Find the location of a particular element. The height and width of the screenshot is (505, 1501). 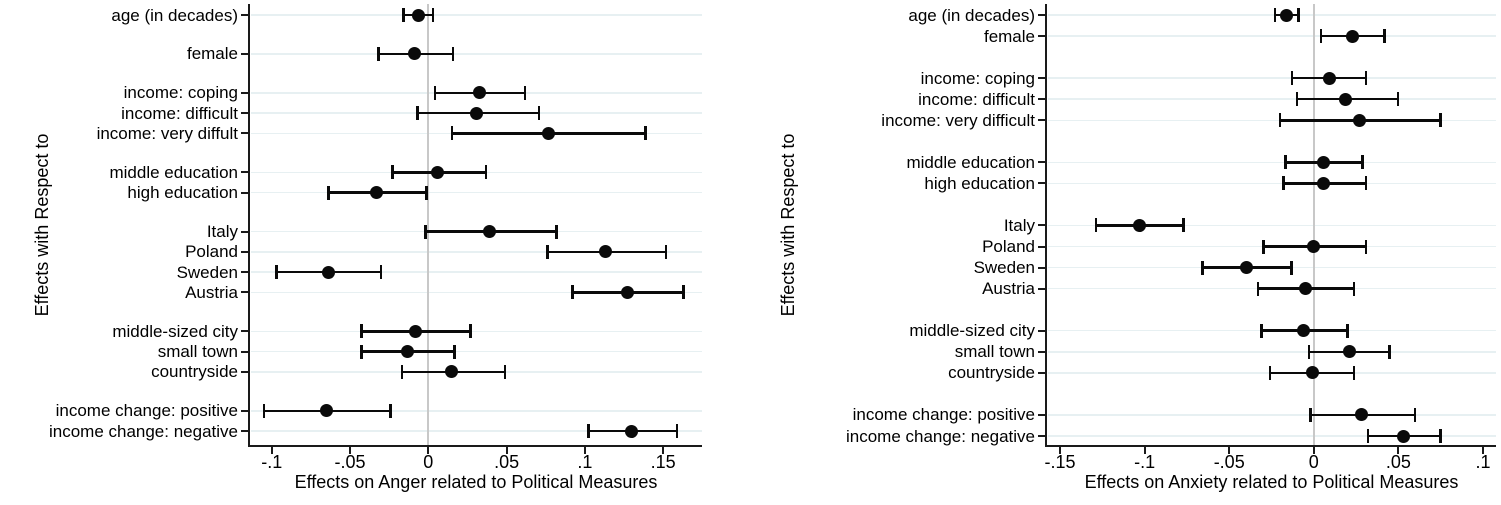

category-label: Sweden is located at coordinates (207, 272).